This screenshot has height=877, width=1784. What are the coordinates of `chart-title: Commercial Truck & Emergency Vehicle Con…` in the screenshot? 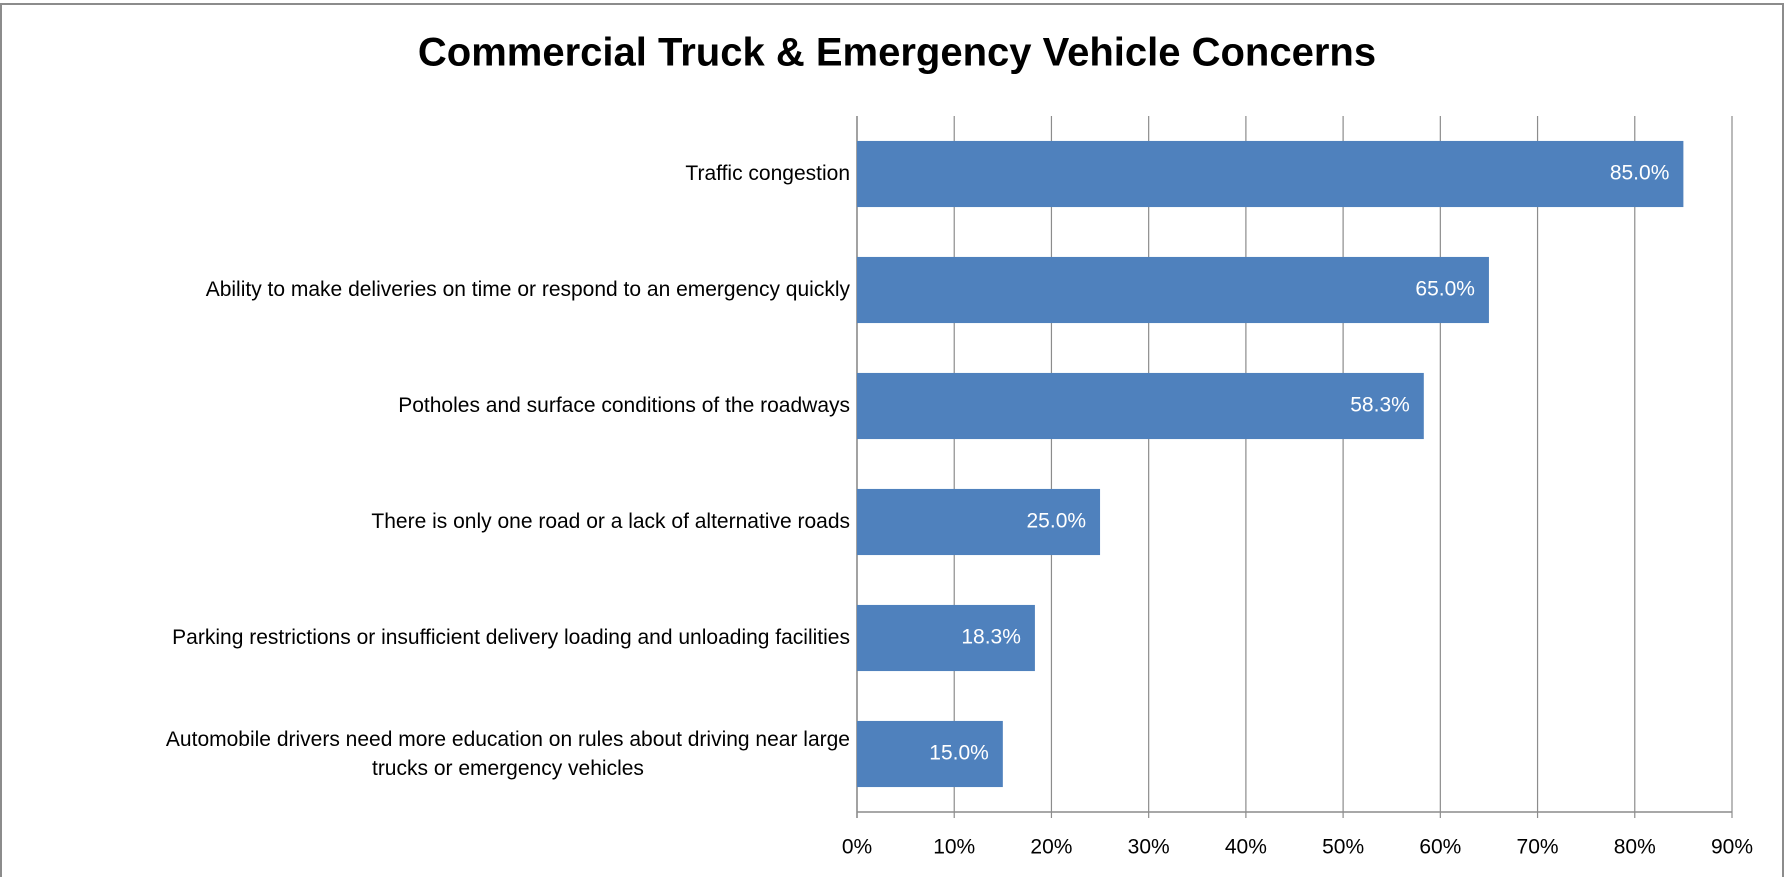 It's located at (897, 53).